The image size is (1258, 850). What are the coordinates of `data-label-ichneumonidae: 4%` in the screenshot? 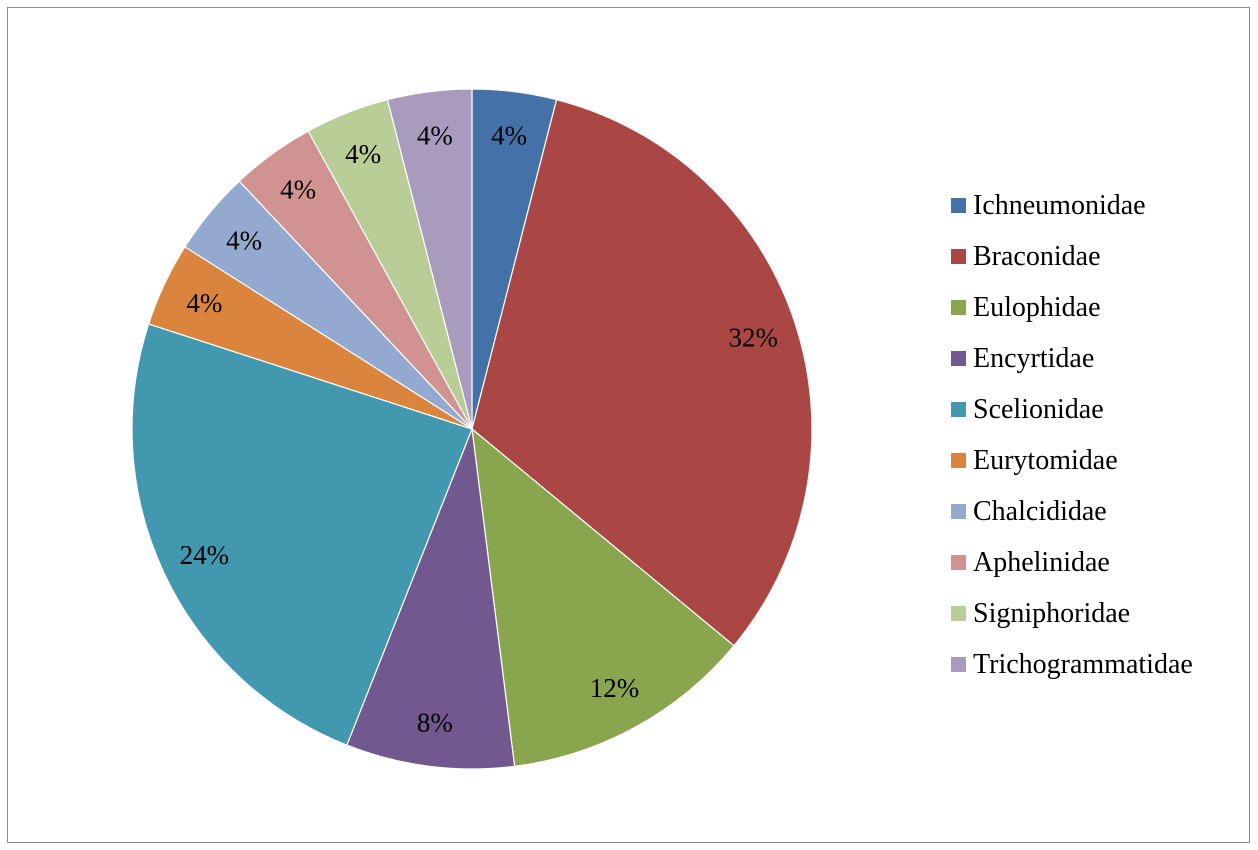 It's located at (509, 136).